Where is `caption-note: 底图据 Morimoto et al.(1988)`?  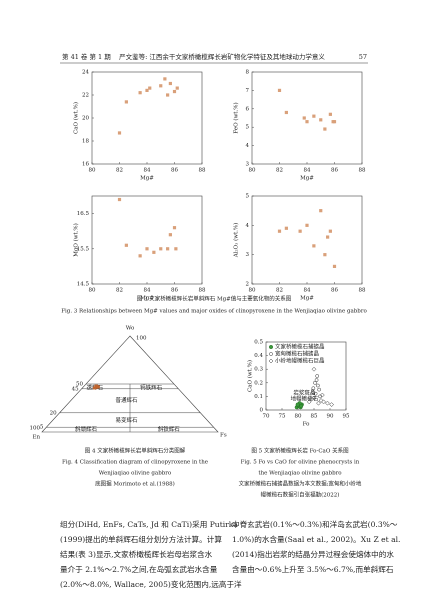 caption-note: 底图据 Morimoto et al.(1988) is located at coordinates (135, 484).